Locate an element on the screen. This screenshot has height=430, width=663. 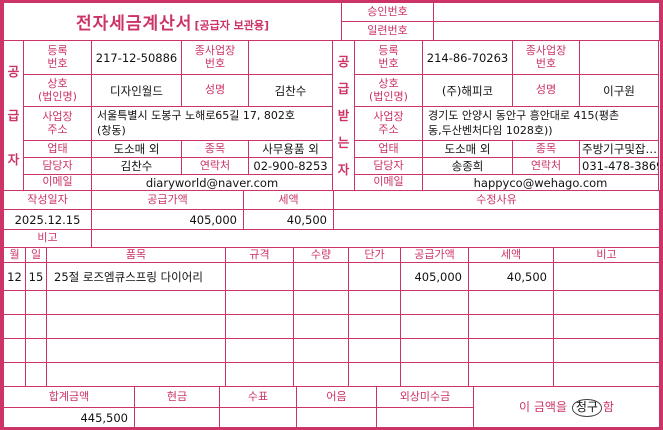
bill-label: 어음 is located at coordinates (336, 397).